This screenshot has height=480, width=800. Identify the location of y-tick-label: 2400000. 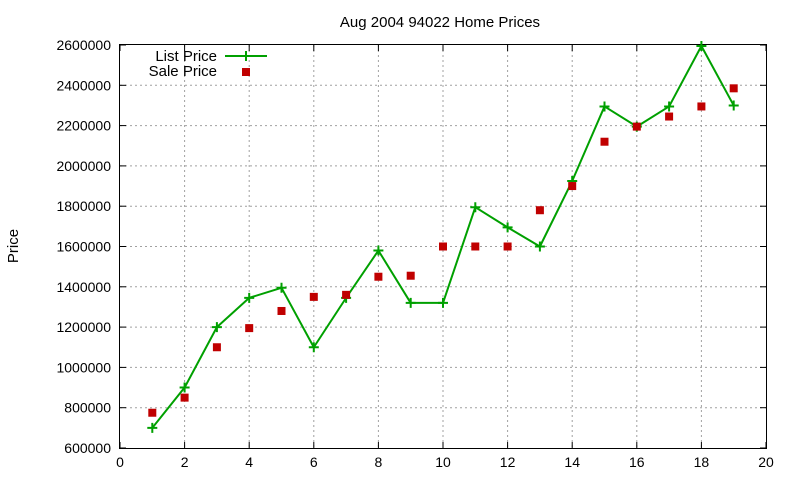
(83, 85).